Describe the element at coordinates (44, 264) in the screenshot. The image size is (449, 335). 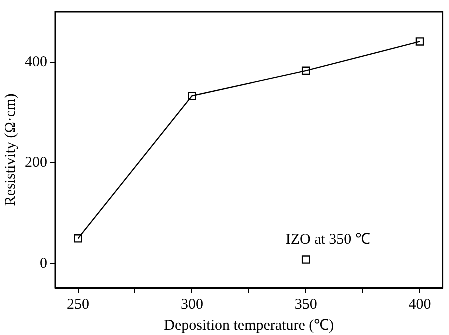
I see `y-tick-label: 0` at that location.